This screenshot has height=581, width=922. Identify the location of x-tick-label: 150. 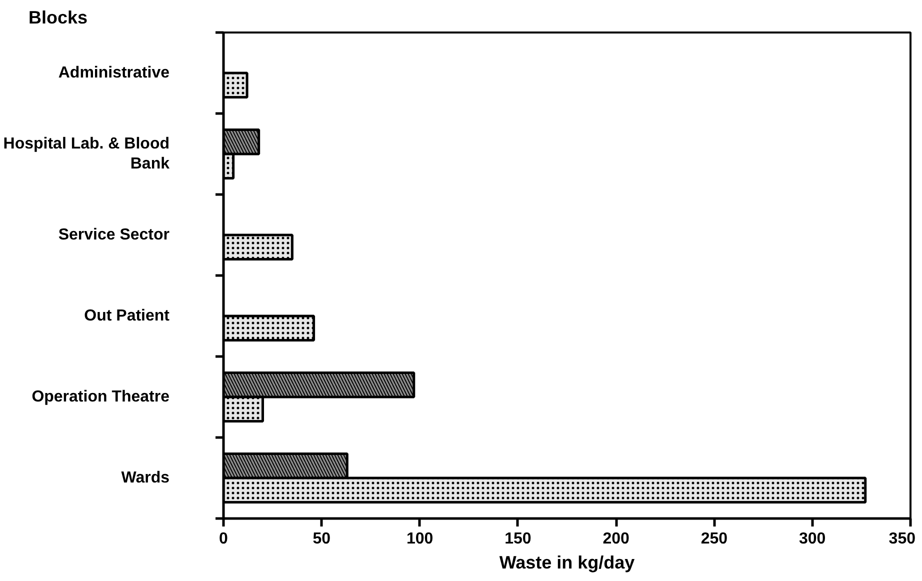
(518, 539).